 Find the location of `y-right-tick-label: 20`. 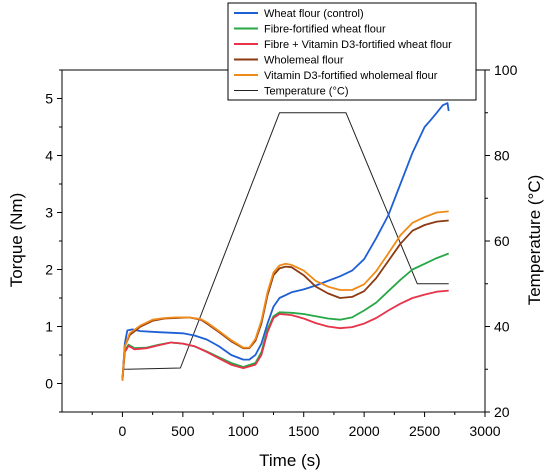

y-right-tick-label: 20 is located at coordinates (502, 412).